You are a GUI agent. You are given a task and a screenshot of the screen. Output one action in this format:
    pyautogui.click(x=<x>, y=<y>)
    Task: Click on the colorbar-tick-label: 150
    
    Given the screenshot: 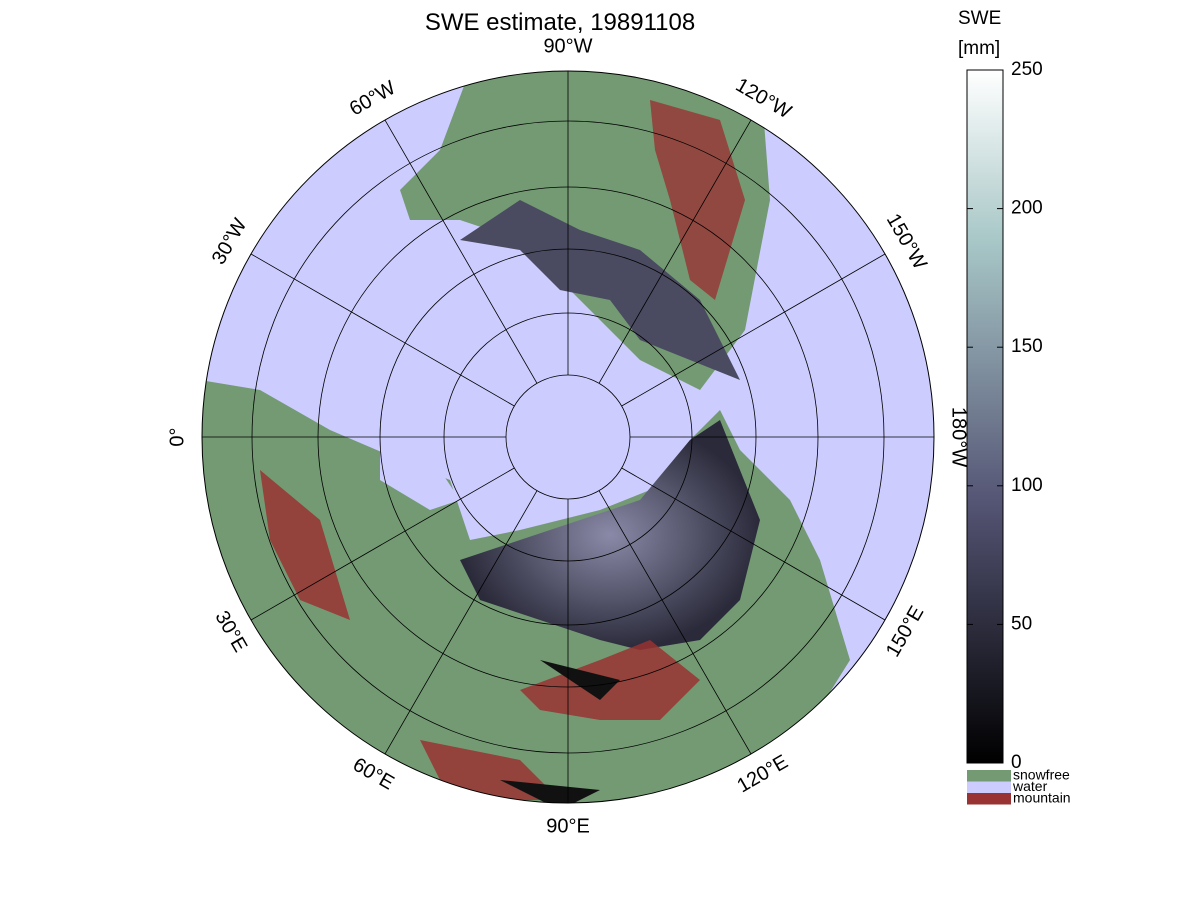 What is the action you would take?
    pyautogui.click(x=1027, y=346)
    